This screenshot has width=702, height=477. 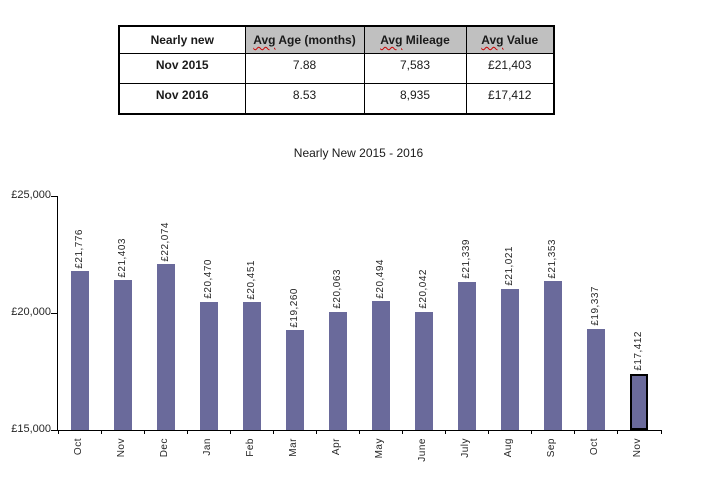 I want to click on bar-value-label: £21,353, so click(x=553, y=258).